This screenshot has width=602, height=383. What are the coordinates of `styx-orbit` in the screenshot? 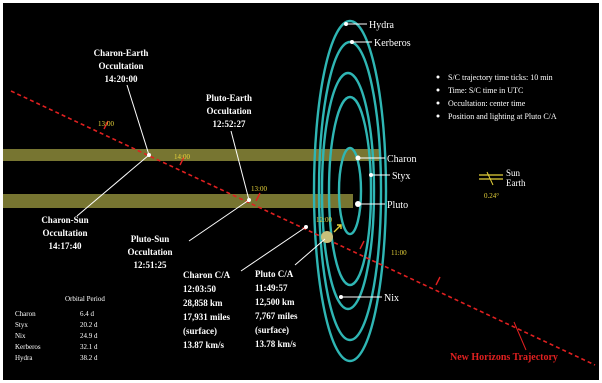 It's located at (350, 191).